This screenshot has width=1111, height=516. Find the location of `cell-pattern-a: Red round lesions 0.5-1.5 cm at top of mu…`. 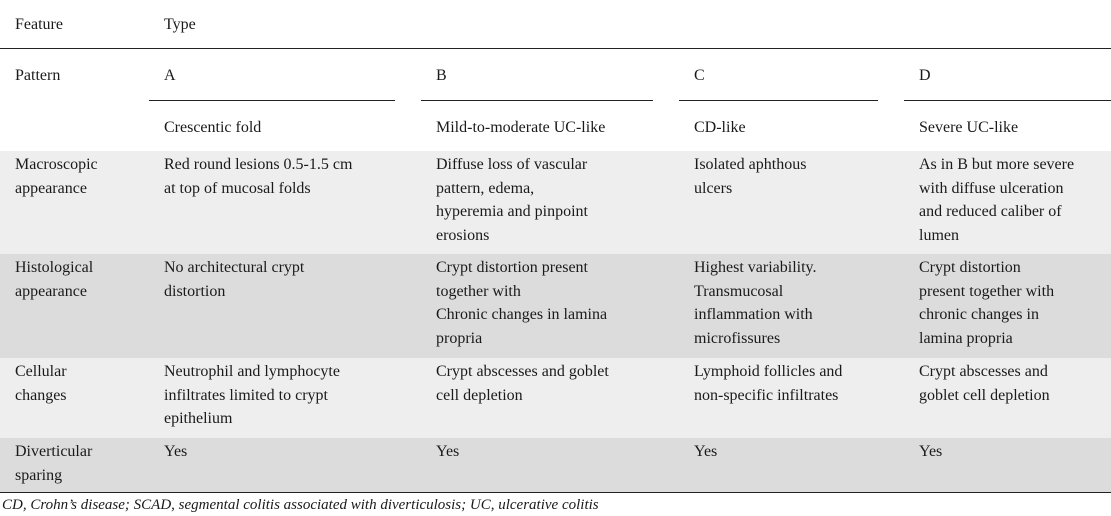

cell-pattern-a: Red round lesions 0.5-1.5 cm at top of mu… is located at coordinates (258, 176).